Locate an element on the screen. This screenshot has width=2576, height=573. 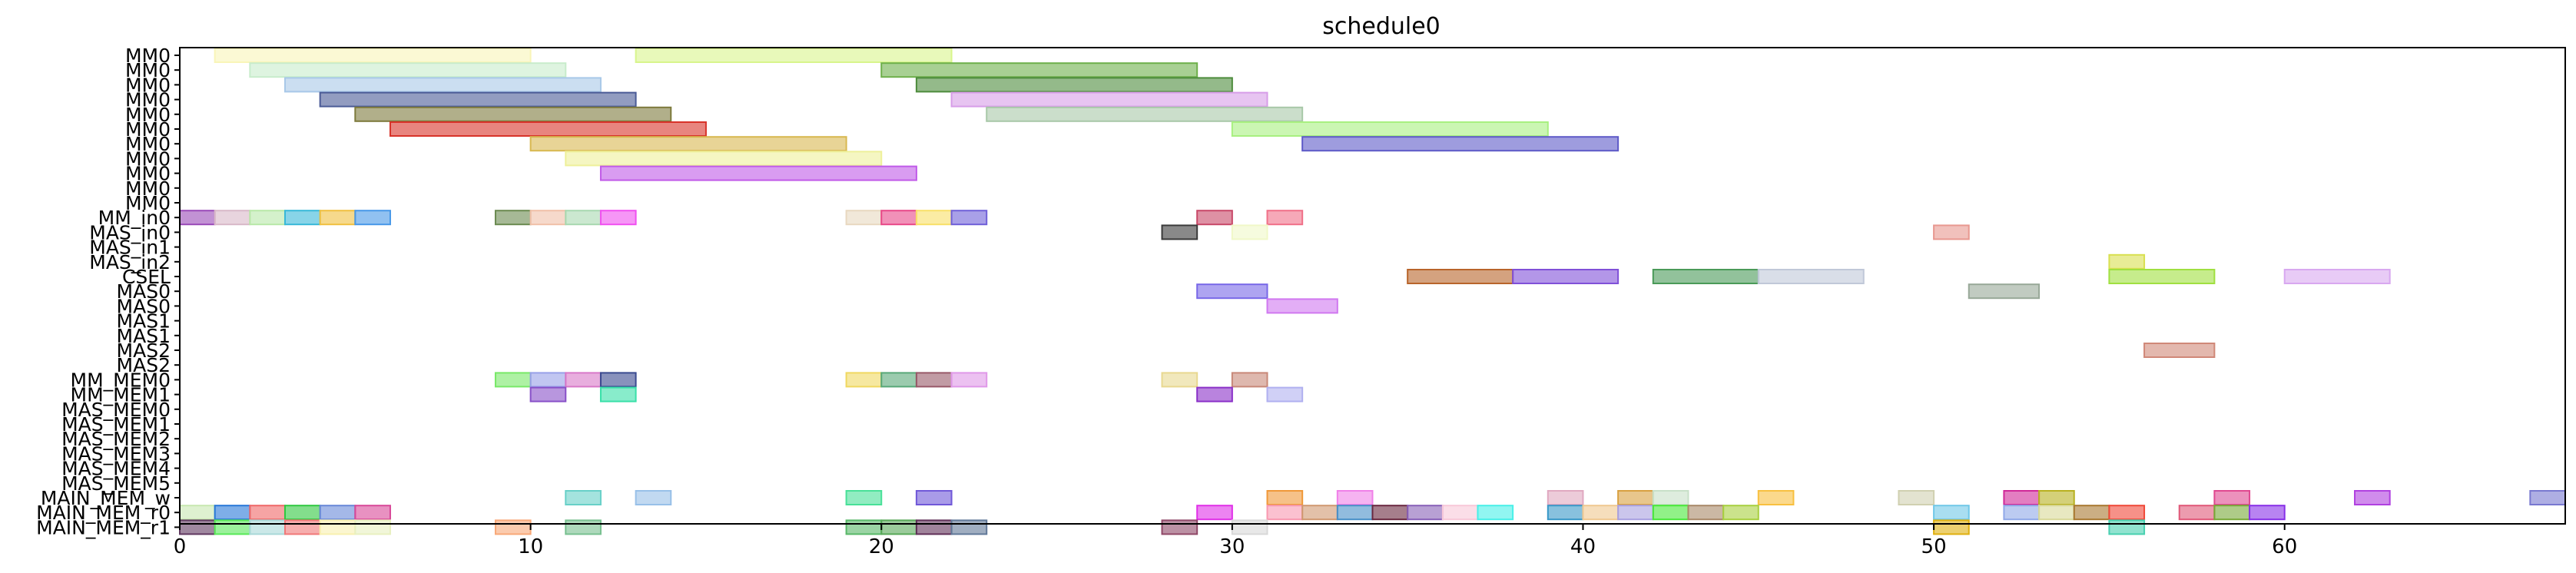
y-tick-label: MAS_in2 is located at coordinates (130, 262).